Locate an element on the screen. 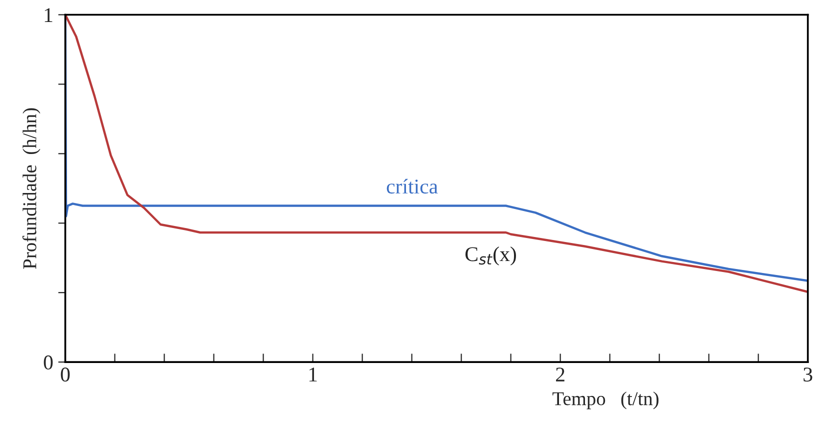  x-tick-label: 1 is located at coordinates (313, 375).